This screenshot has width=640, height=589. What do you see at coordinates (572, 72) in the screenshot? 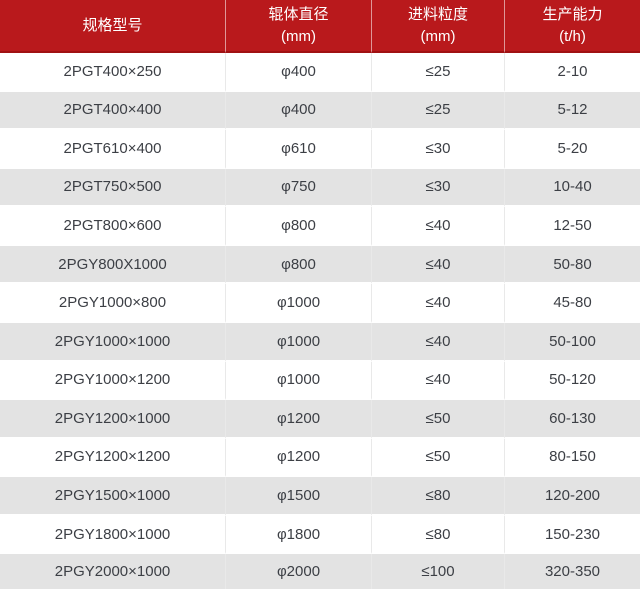
I see `table-cell: 2-10` at bounding box center [572, 72].